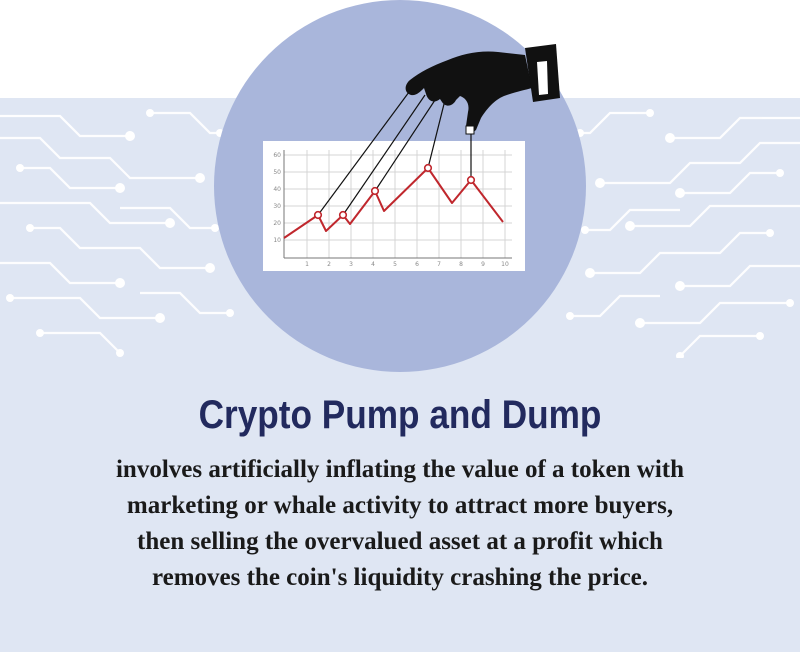 The height and width of the screenshot is (652, 800). What do you see at coordinates (277, 240) in the screenshot?
I see `y-tick: 10` at bounding box center [277, 240].